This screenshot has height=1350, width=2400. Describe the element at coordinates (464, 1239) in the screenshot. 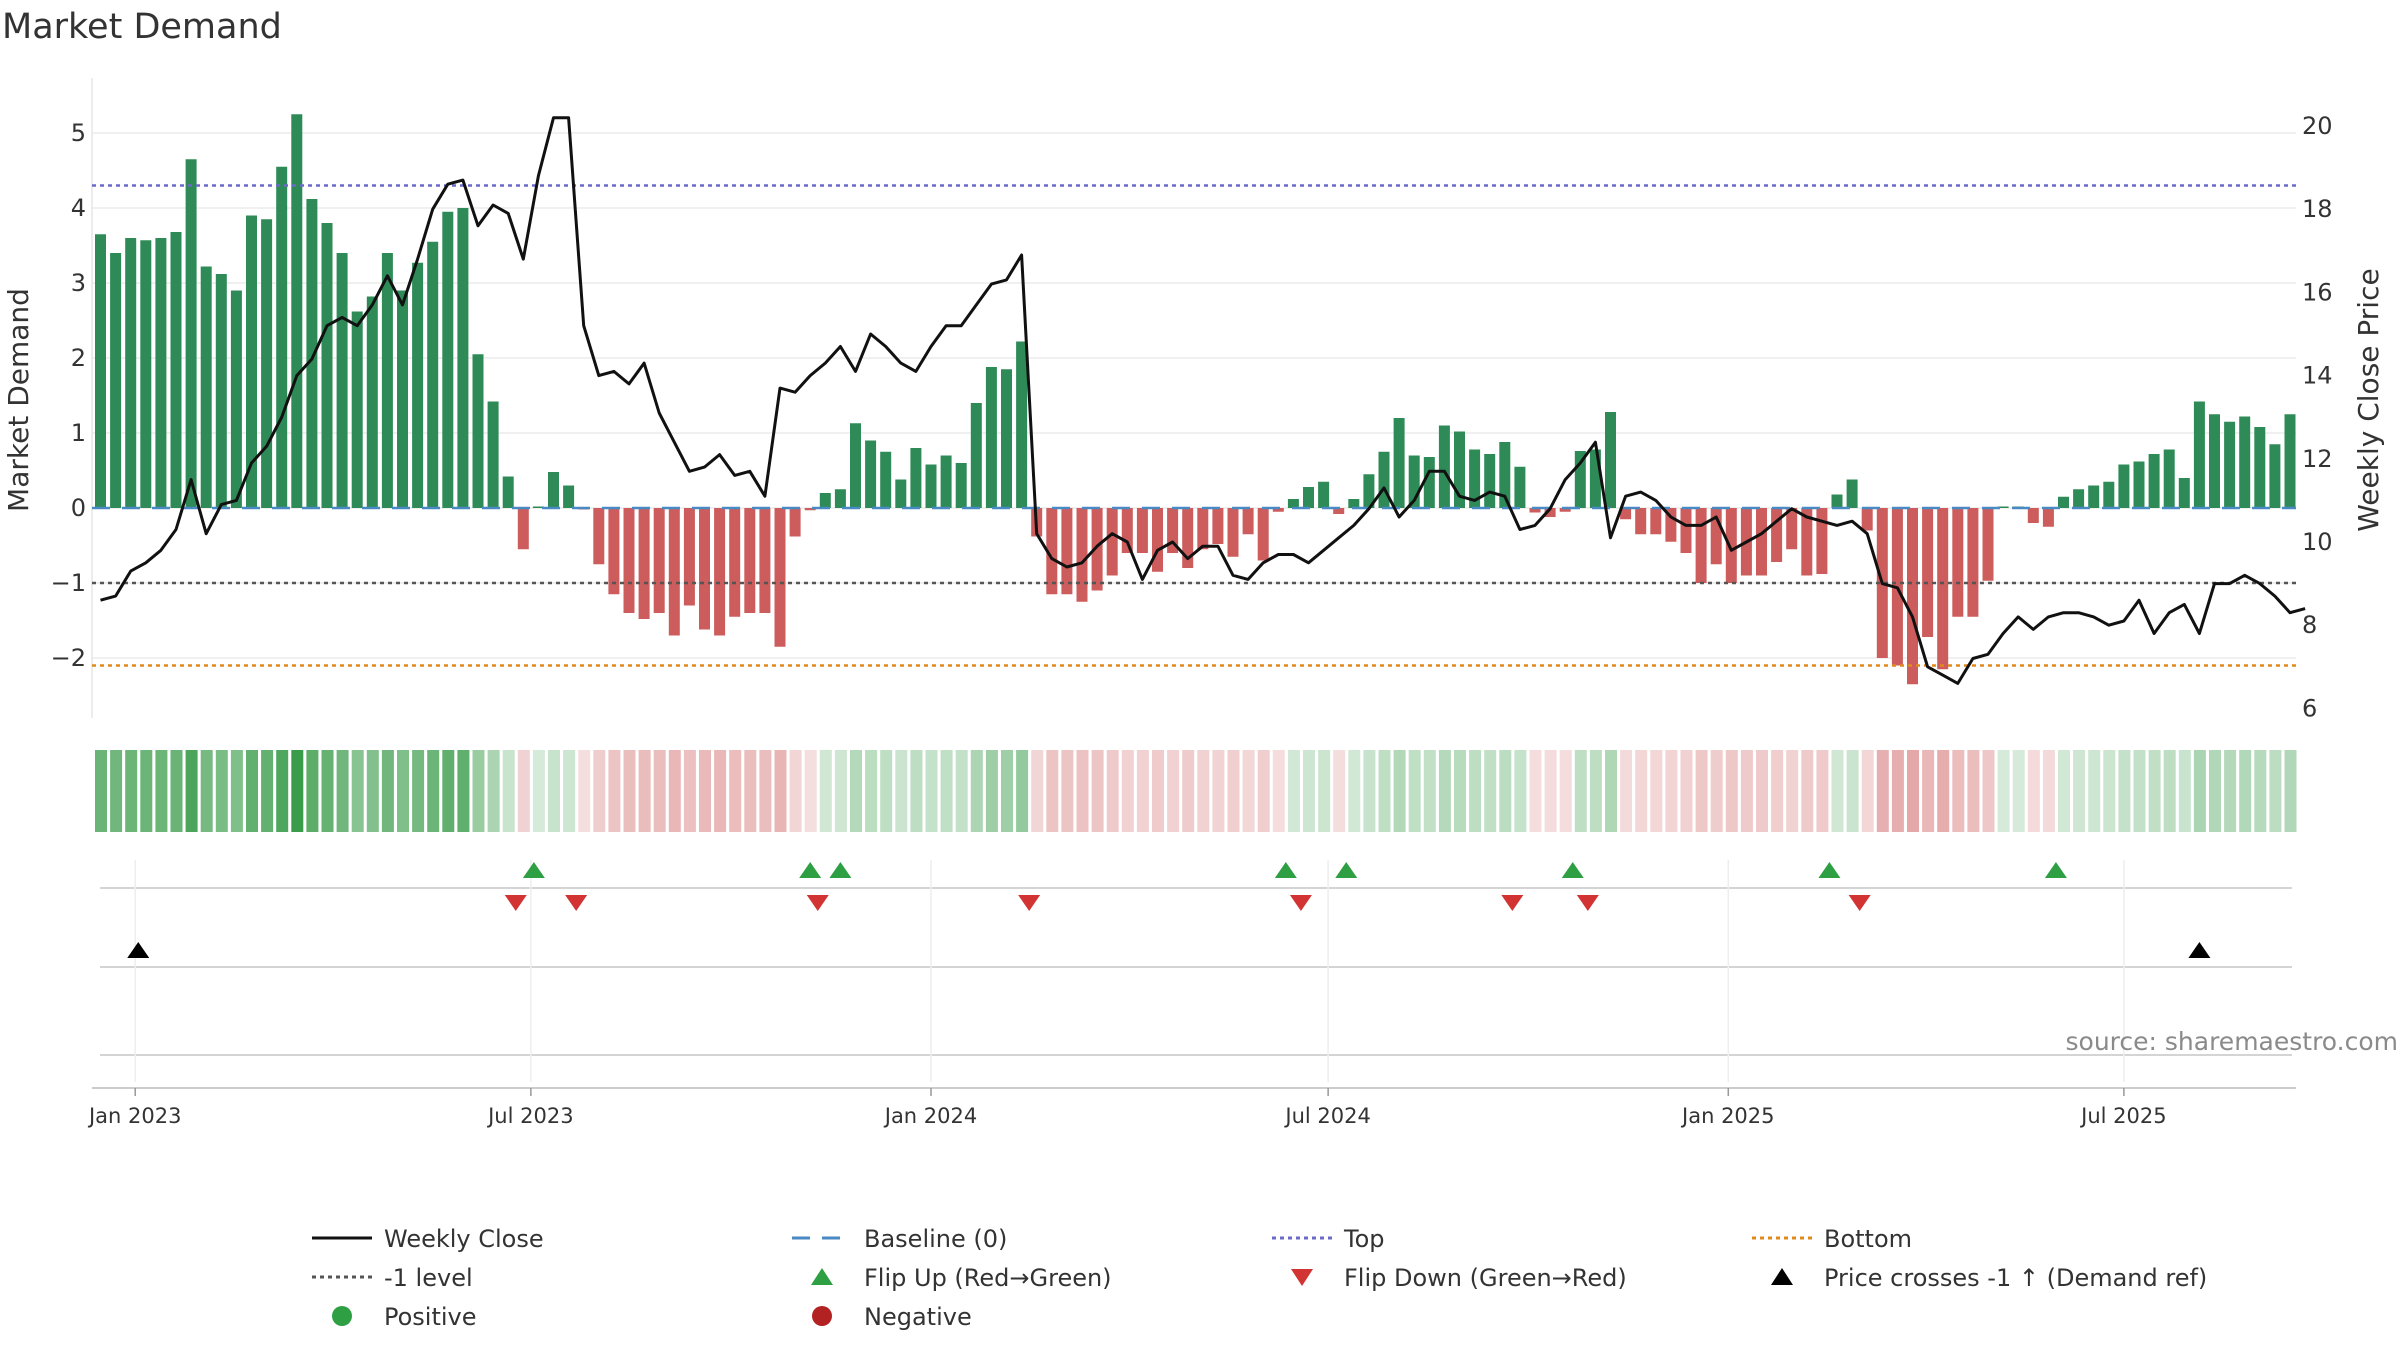

I see `legend-label: Weekly Close` at that location.